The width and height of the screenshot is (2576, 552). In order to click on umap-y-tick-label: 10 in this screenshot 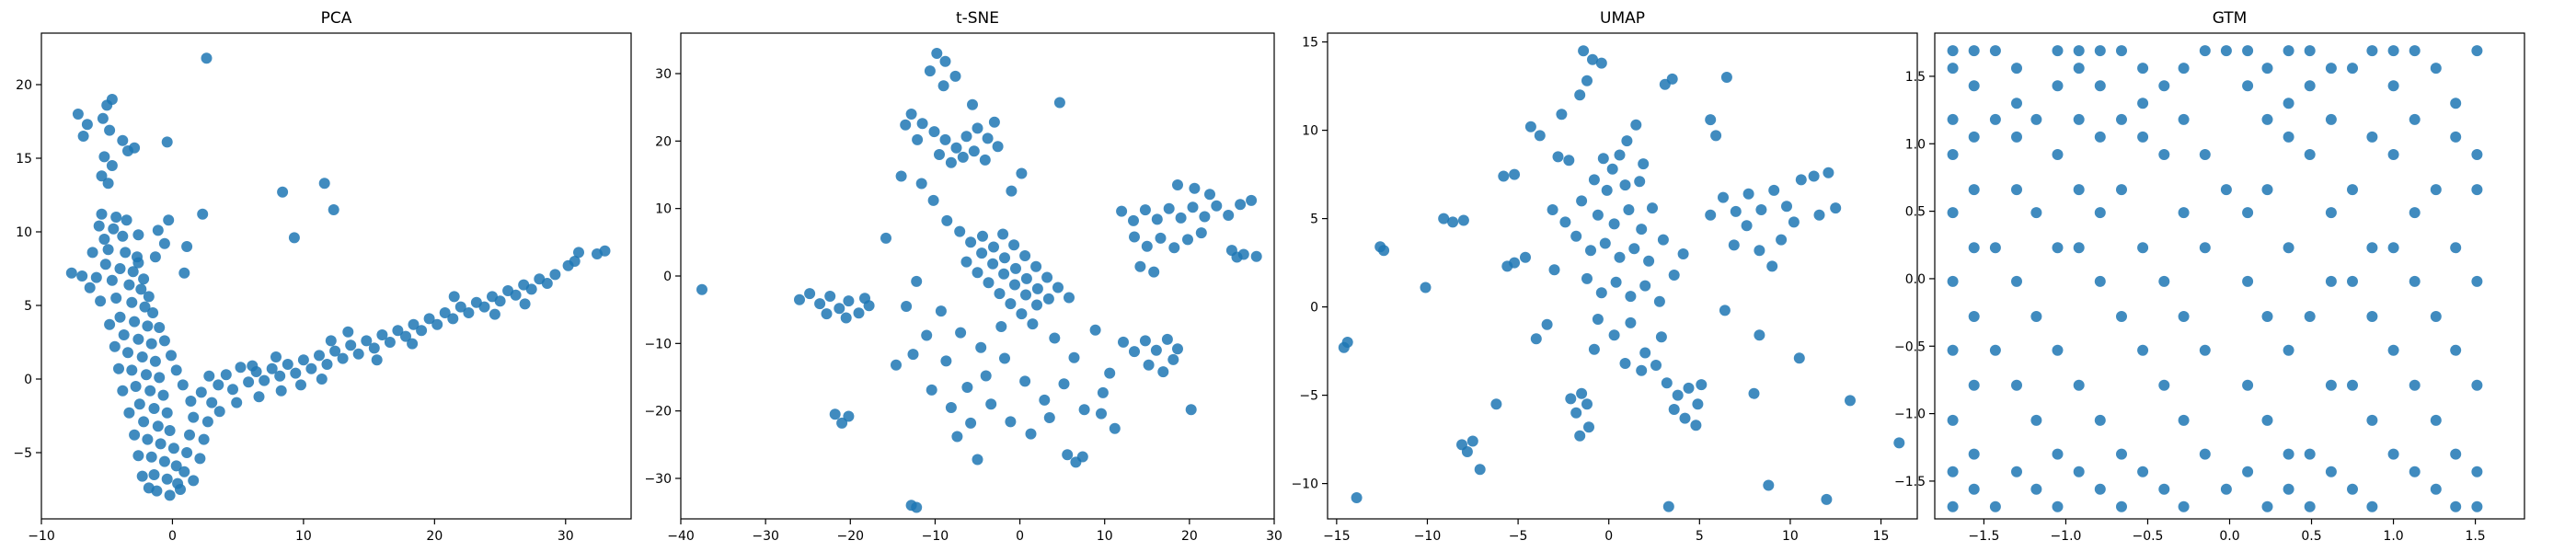, I will do `click(1310, 131)`.